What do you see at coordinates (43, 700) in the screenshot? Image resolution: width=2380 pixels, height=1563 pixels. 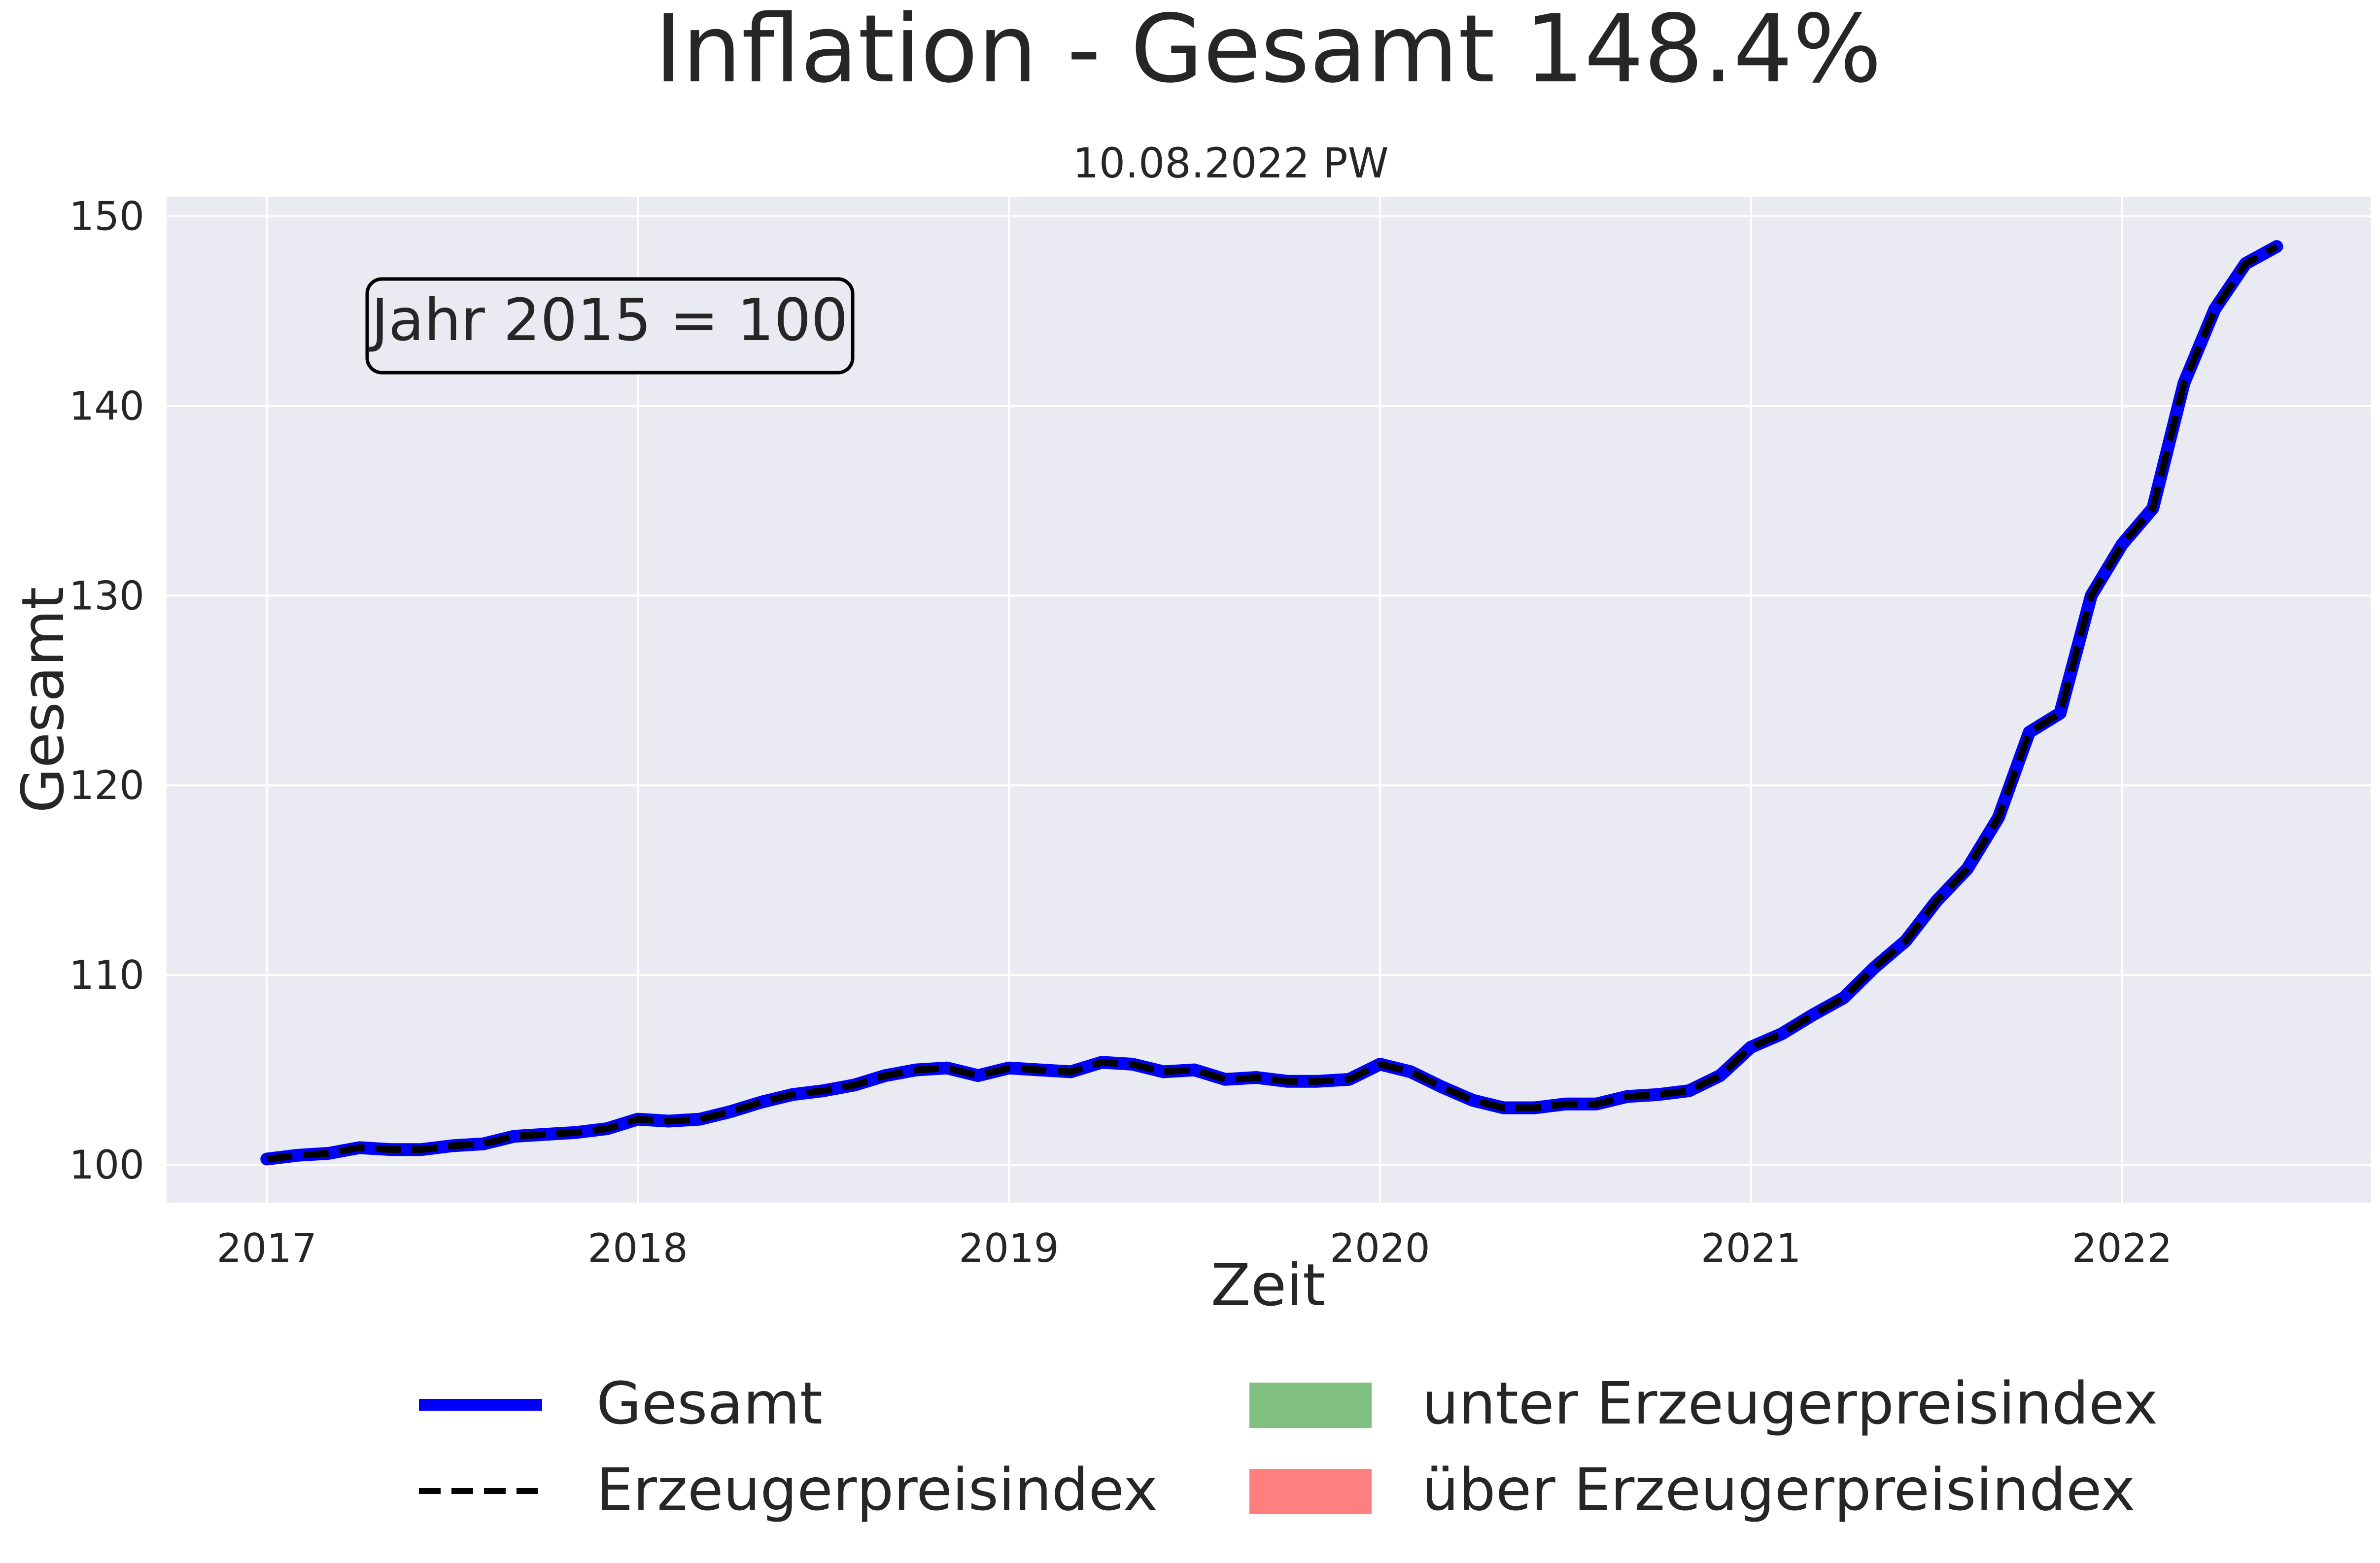 I see `y-axis-label: Gesamt` at bounding box center [43, 700].